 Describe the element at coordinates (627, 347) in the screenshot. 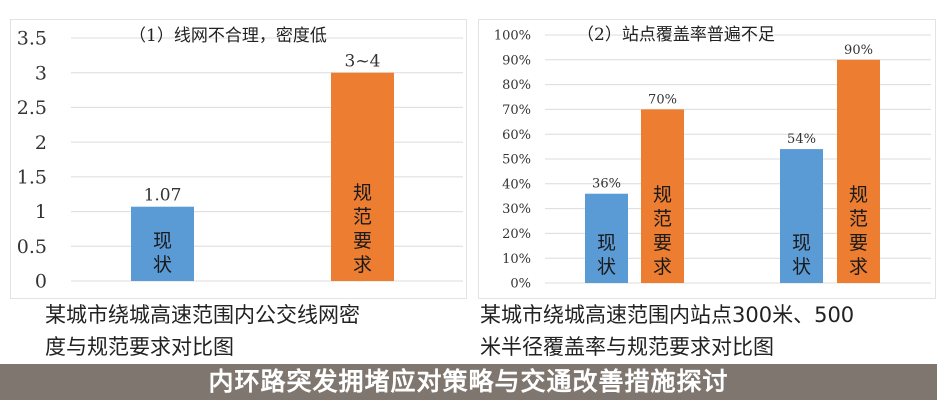

I see `caption-line: 米半径覆盖率与规范要求对比图` at that location.